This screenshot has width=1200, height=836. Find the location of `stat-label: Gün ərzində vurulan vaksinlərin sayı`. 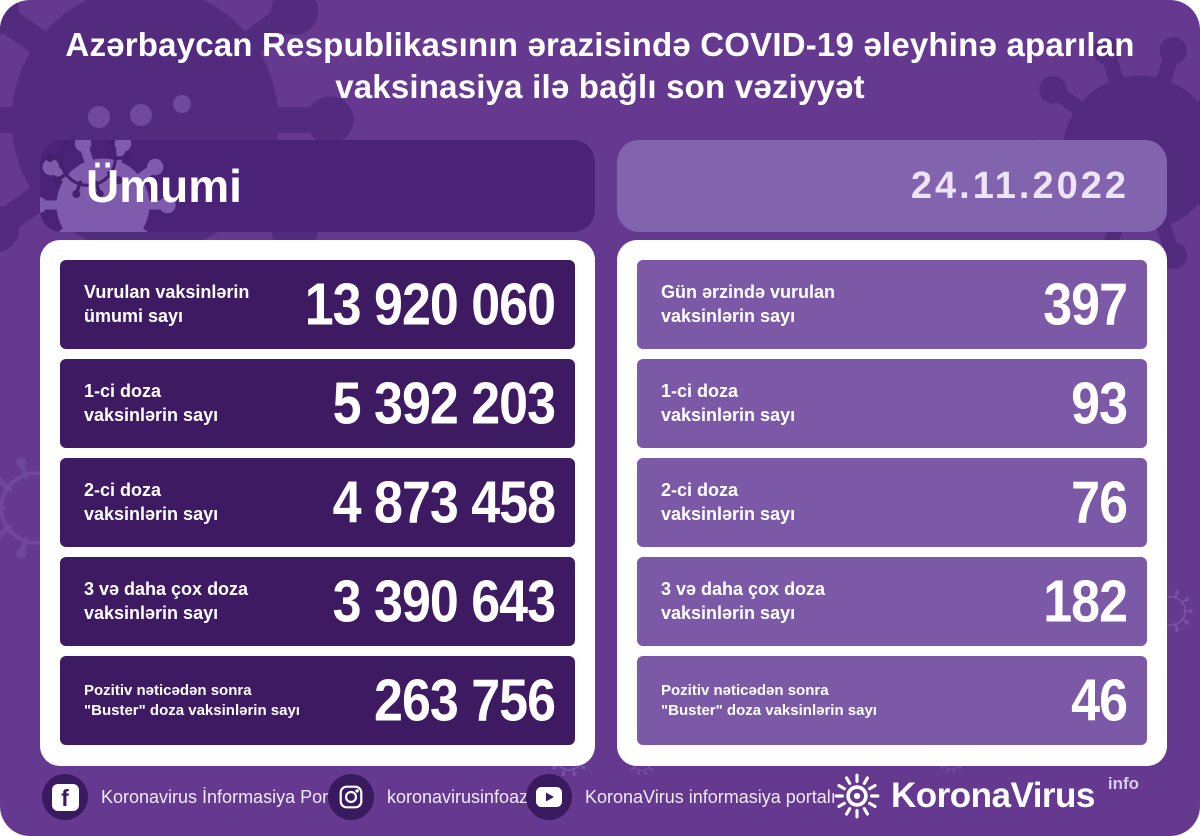

stat-label: Gün ərzində vurulan vaksinlərin sayı is located at coordinates (748, 304).